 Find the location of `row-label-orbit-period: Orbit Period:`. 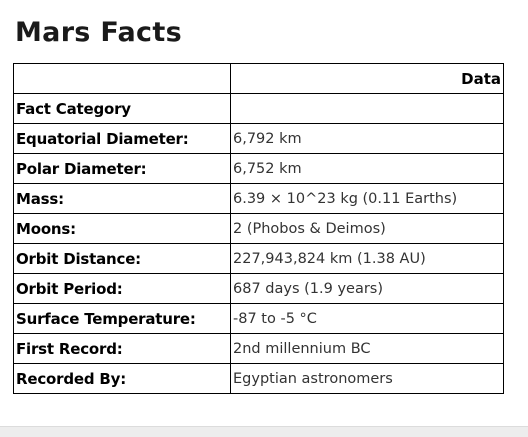

row-label-orbit-period: Orbit Period: is located at coordinates (122, 288).